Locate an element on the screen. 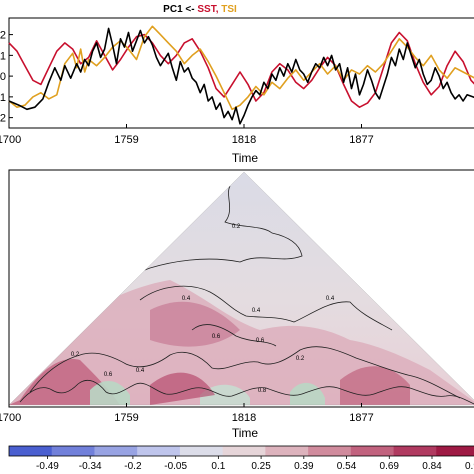 Image resolution: width=474 pixels, height=474 pixels. top-ytick-label: -1 is located at coordinates (3, 98).